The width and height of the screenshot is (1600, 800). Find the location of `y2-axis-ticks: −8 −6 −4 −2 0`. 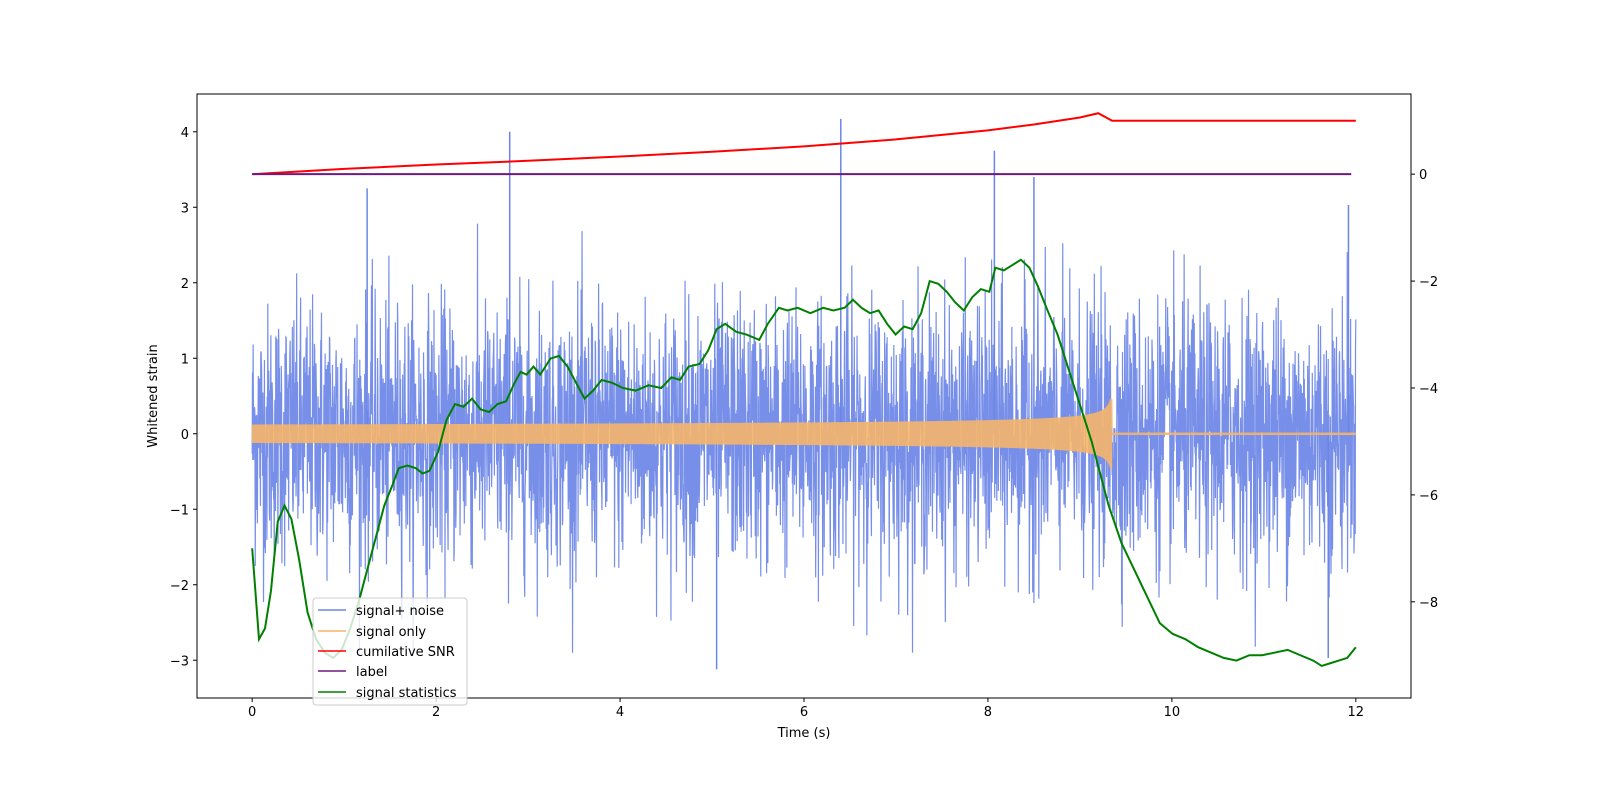

y2-axis-ticks: −8 −6 −4 −2 0 is located at coordinates (1424, 389).